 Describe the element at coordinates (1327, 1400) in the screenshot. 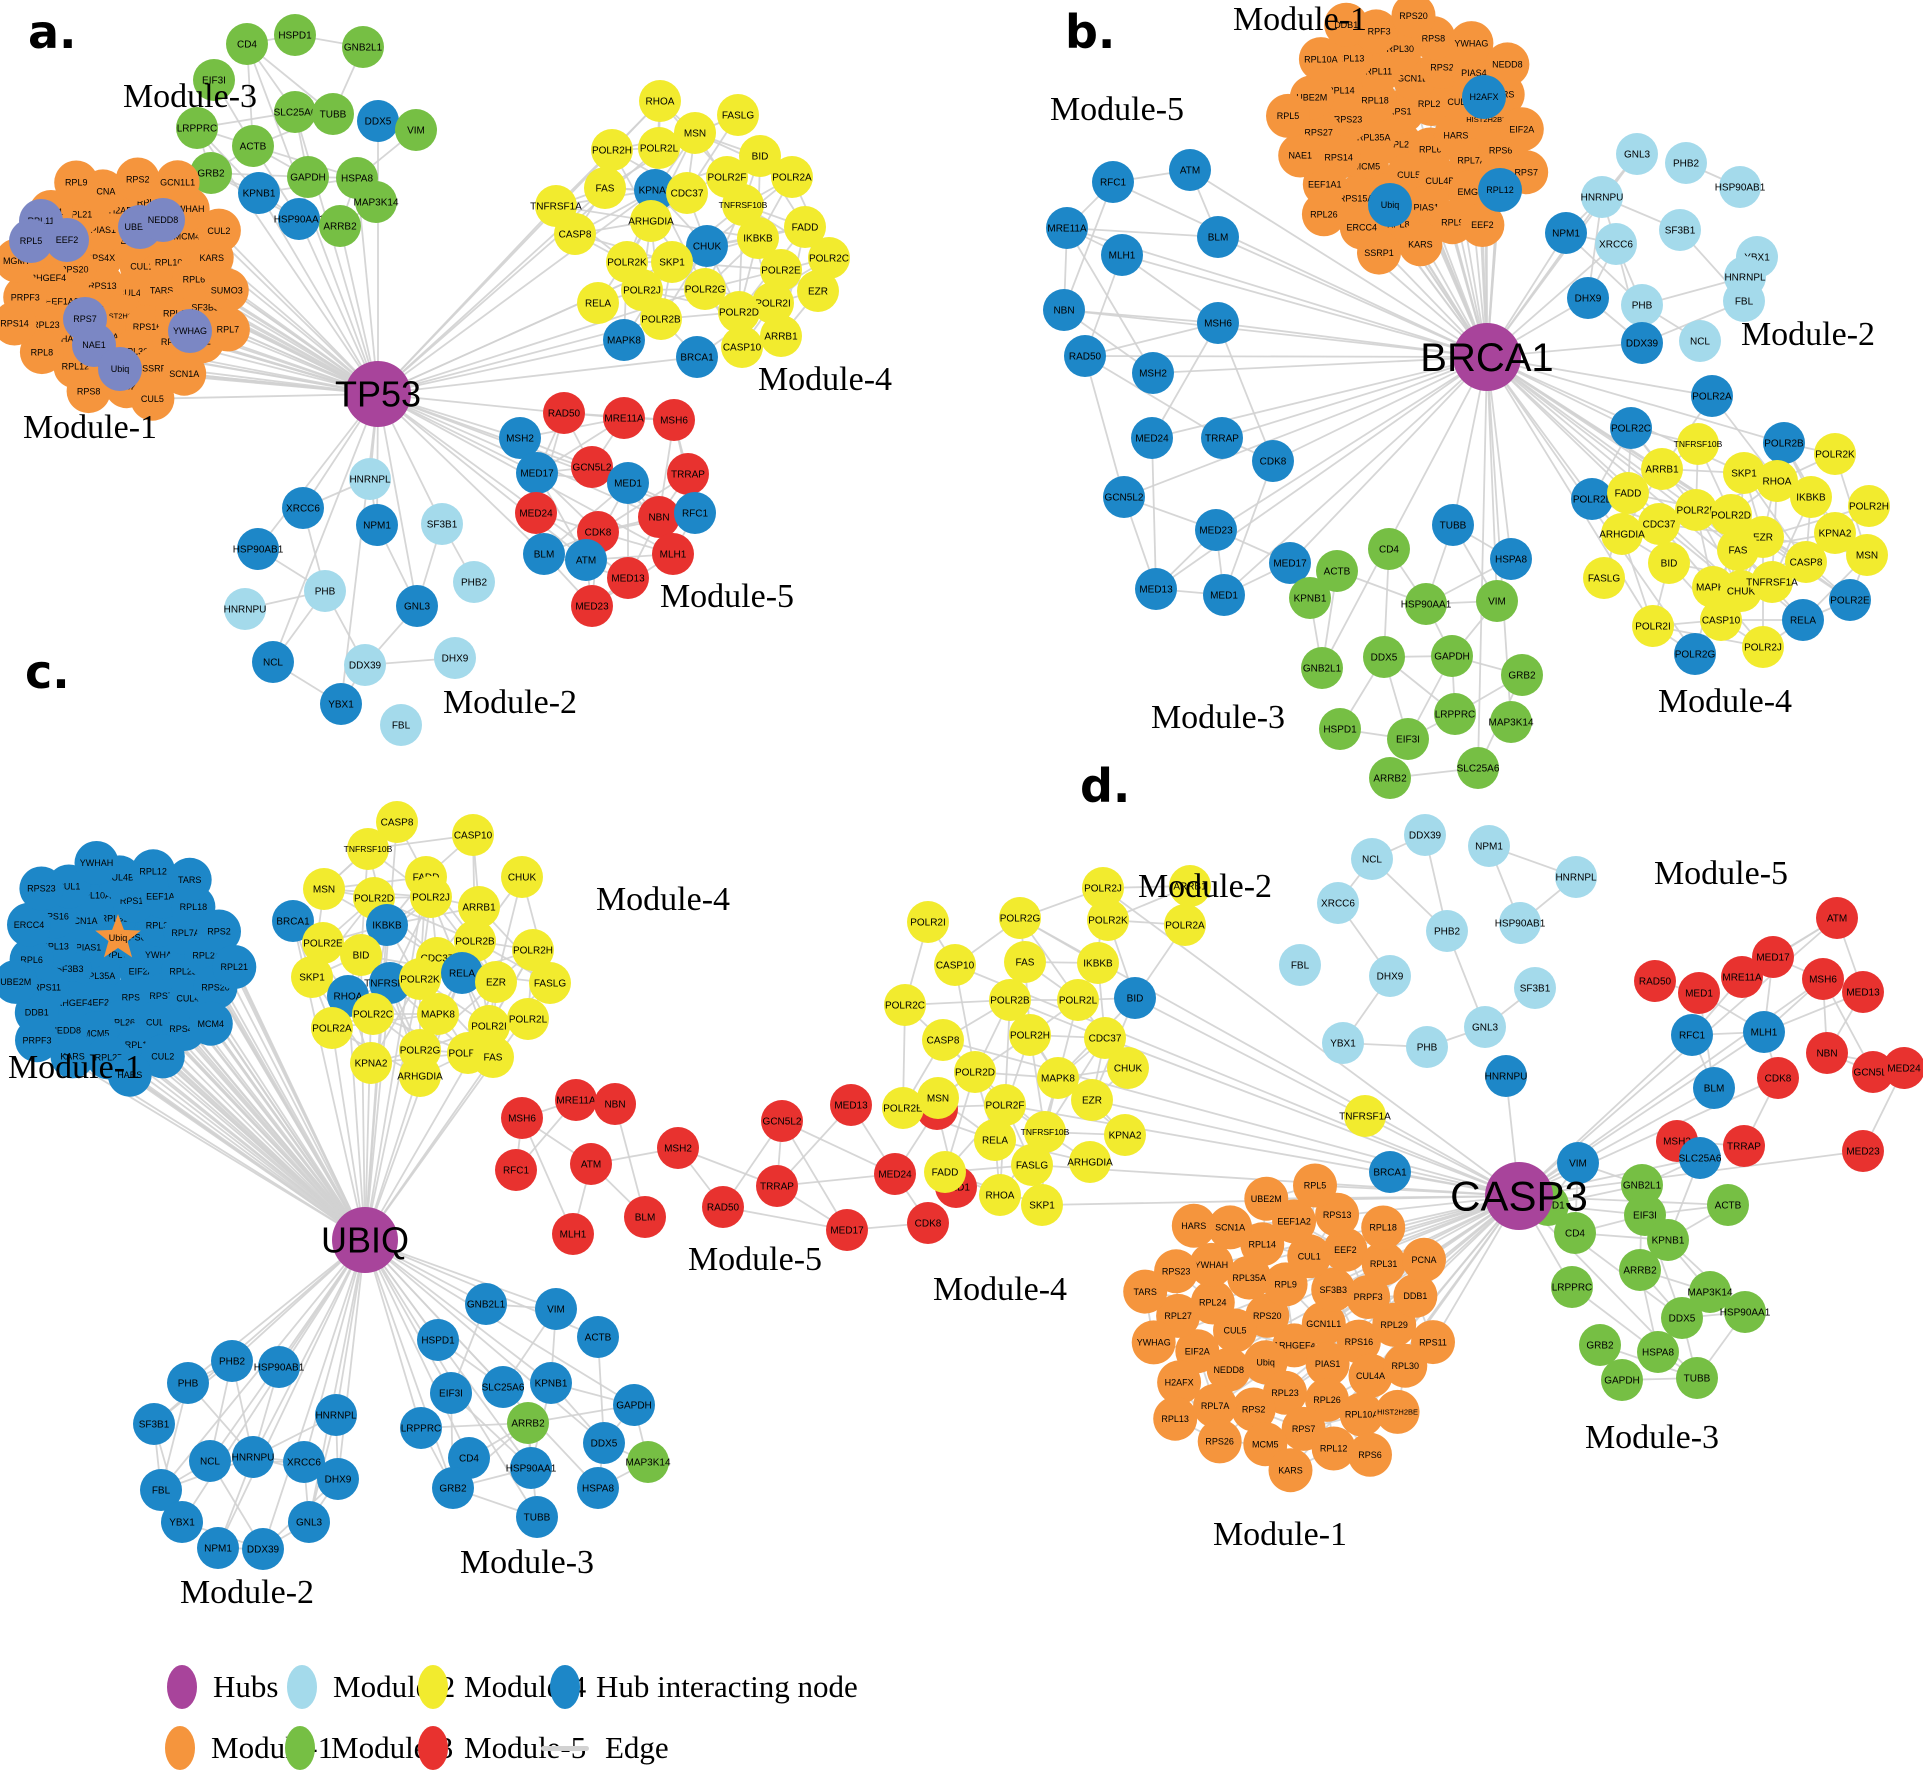

I see `node-label: RPL26` at that location.